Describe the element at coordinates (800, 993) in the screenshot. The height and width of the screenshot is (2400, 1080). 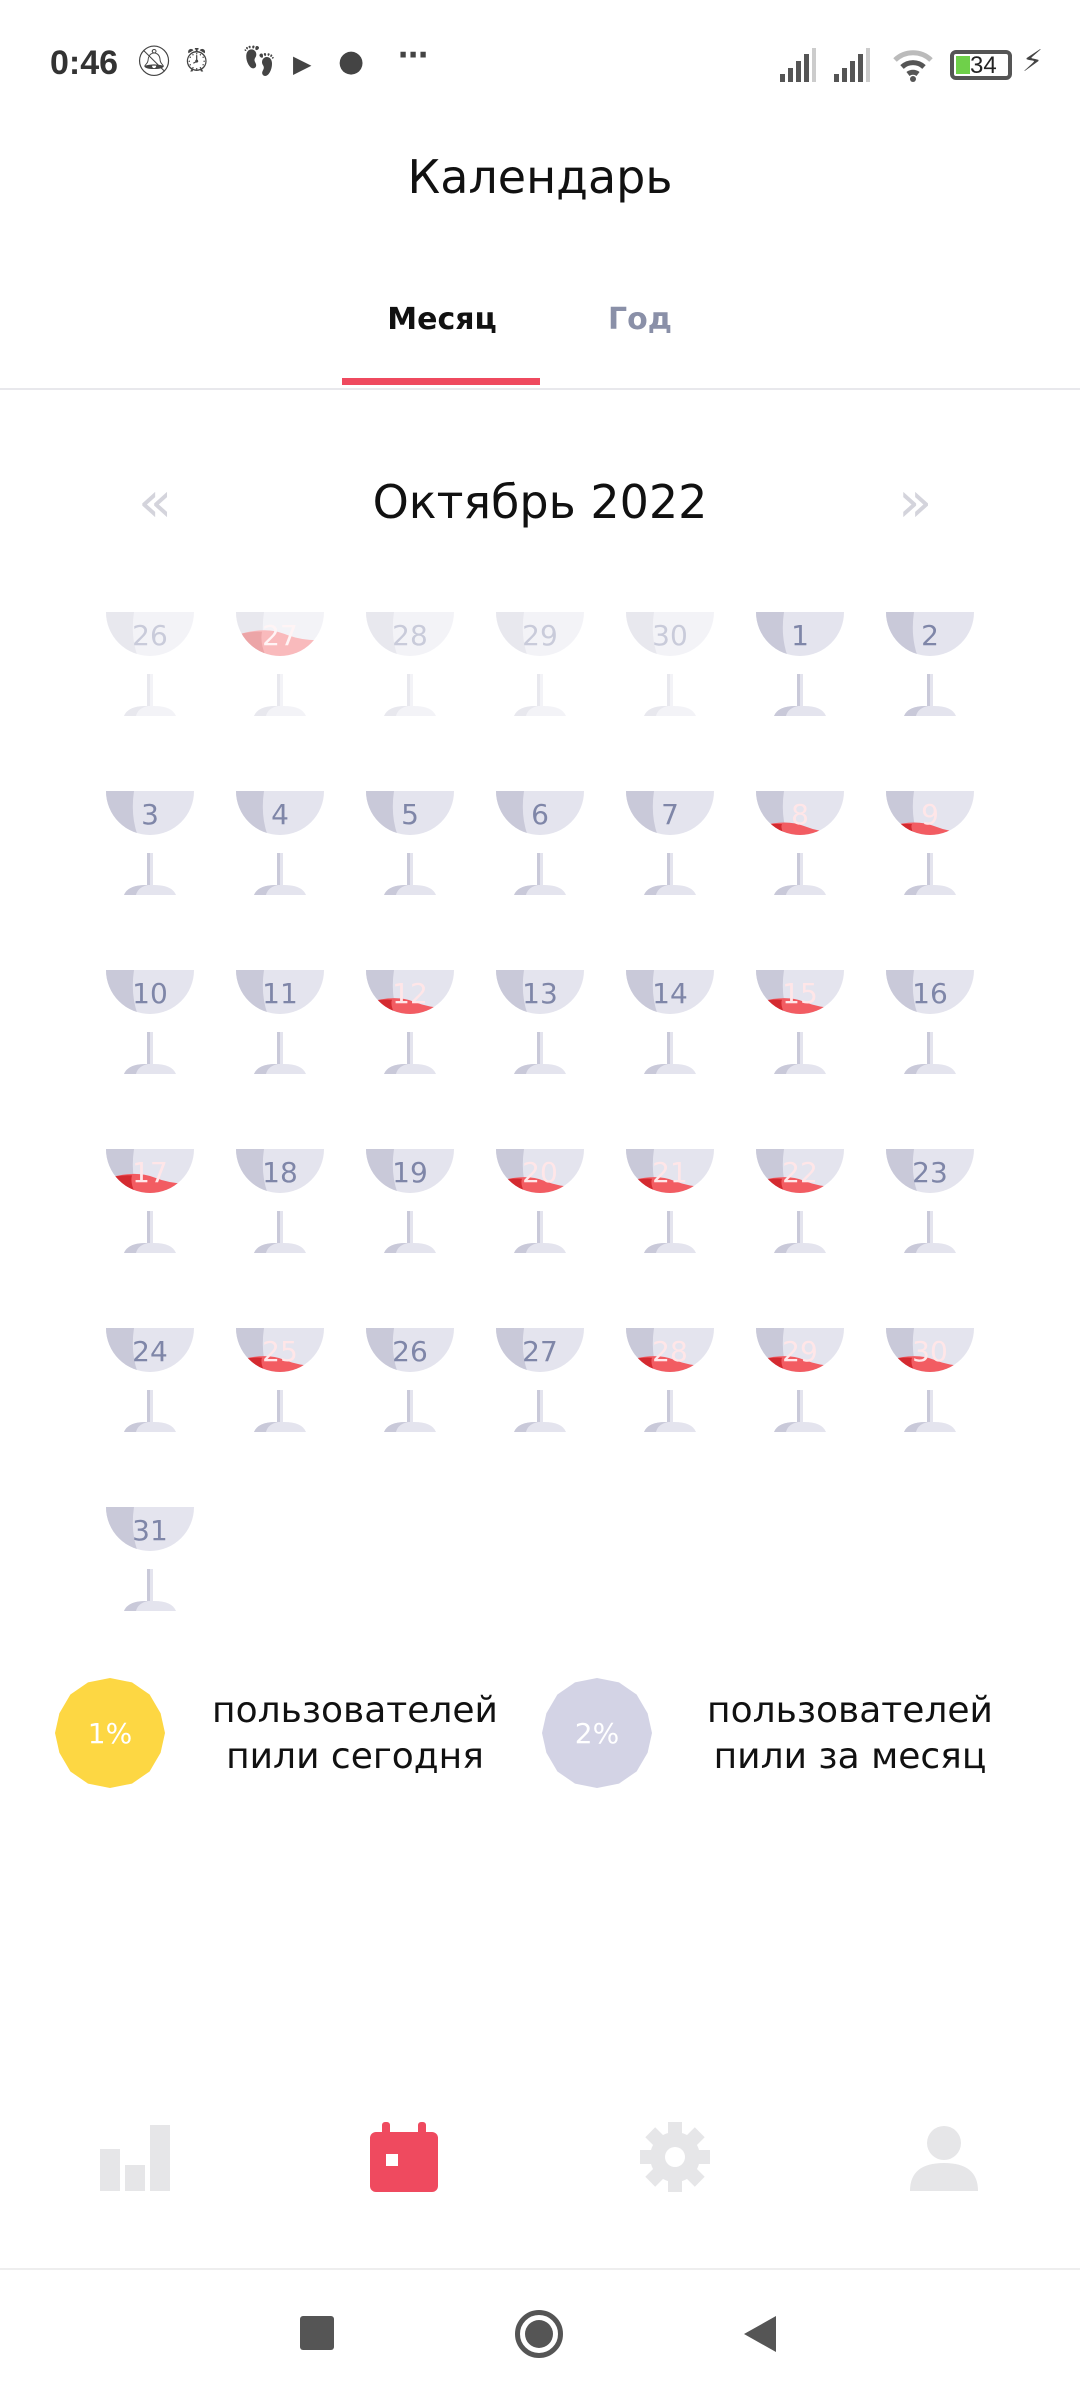
I see `day-number: 15` at that location.